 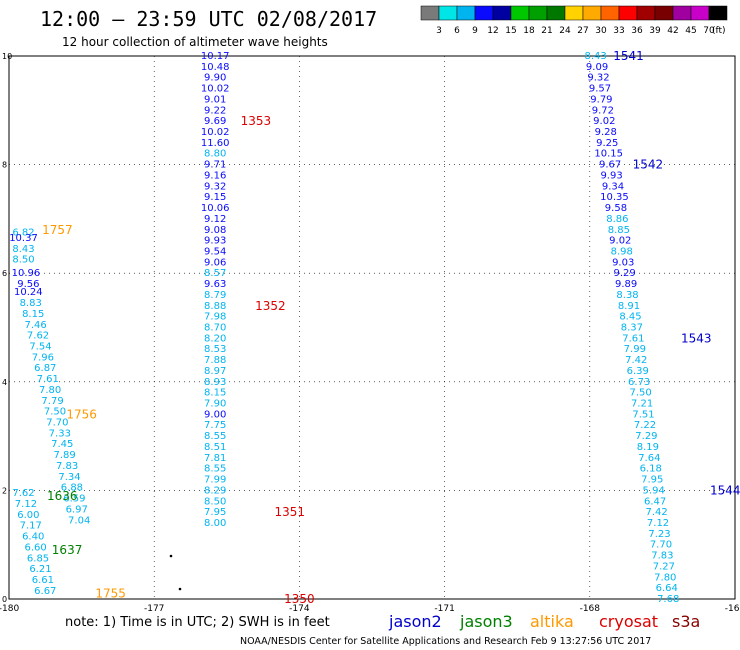 What do you see at coordinates (215, 349) in the screenshot?
I see `wave-height-label: 8.53` at bounding box center [215, 349].